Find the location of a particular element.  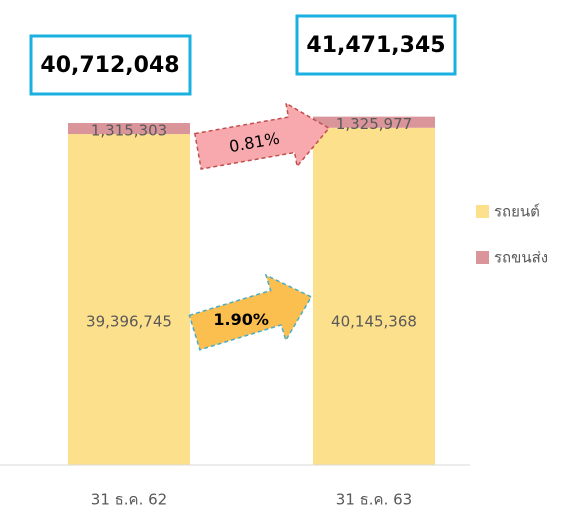

x-tick-label: 31 ธ.ค. 62 is located at coordinates (129, 500).